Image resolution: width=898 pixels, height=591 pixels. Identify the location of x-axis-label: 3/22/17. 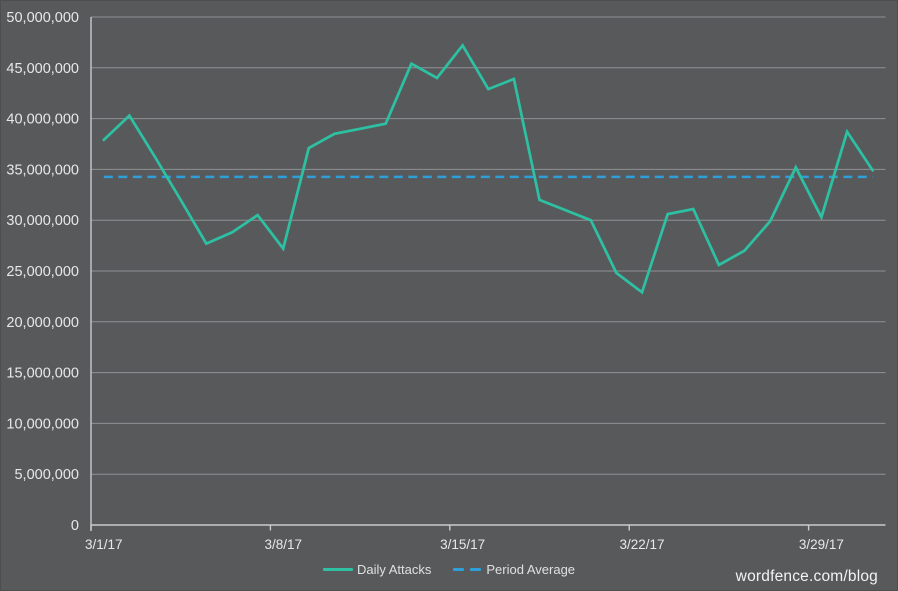
(642, 544).